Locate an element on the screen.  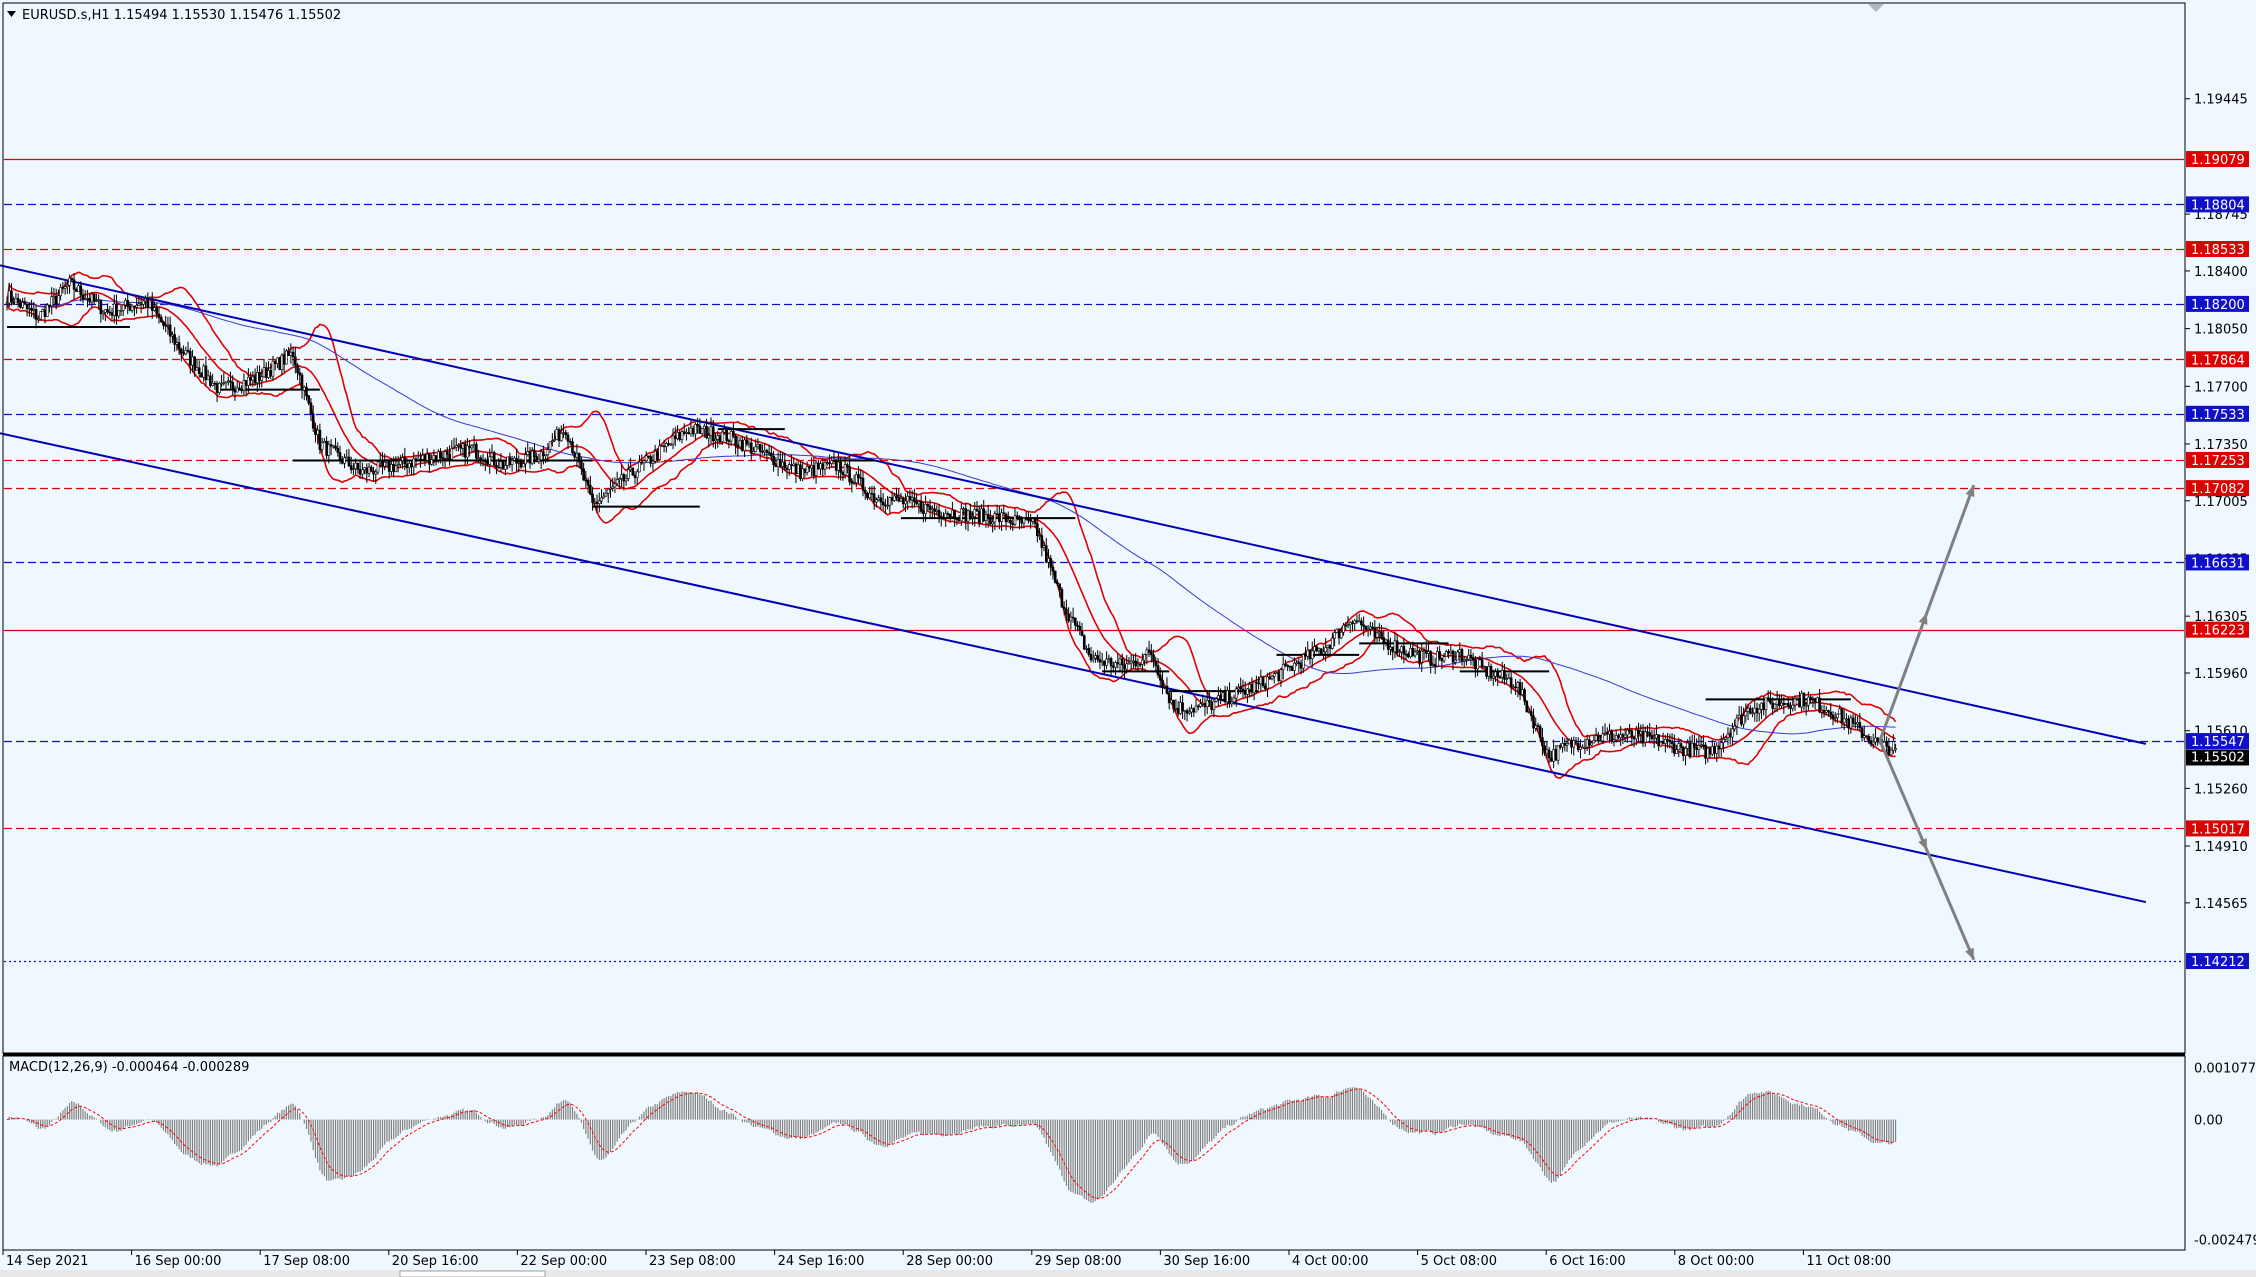
chart-tab-strip is located at coordinates (1128, 1273).